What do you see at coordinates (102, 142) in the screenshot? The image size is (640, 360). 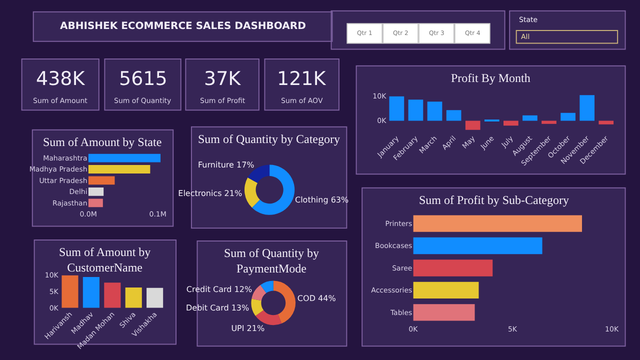 I see `chart-title: Sum of Amount by State` at bounding box center [102, 142].